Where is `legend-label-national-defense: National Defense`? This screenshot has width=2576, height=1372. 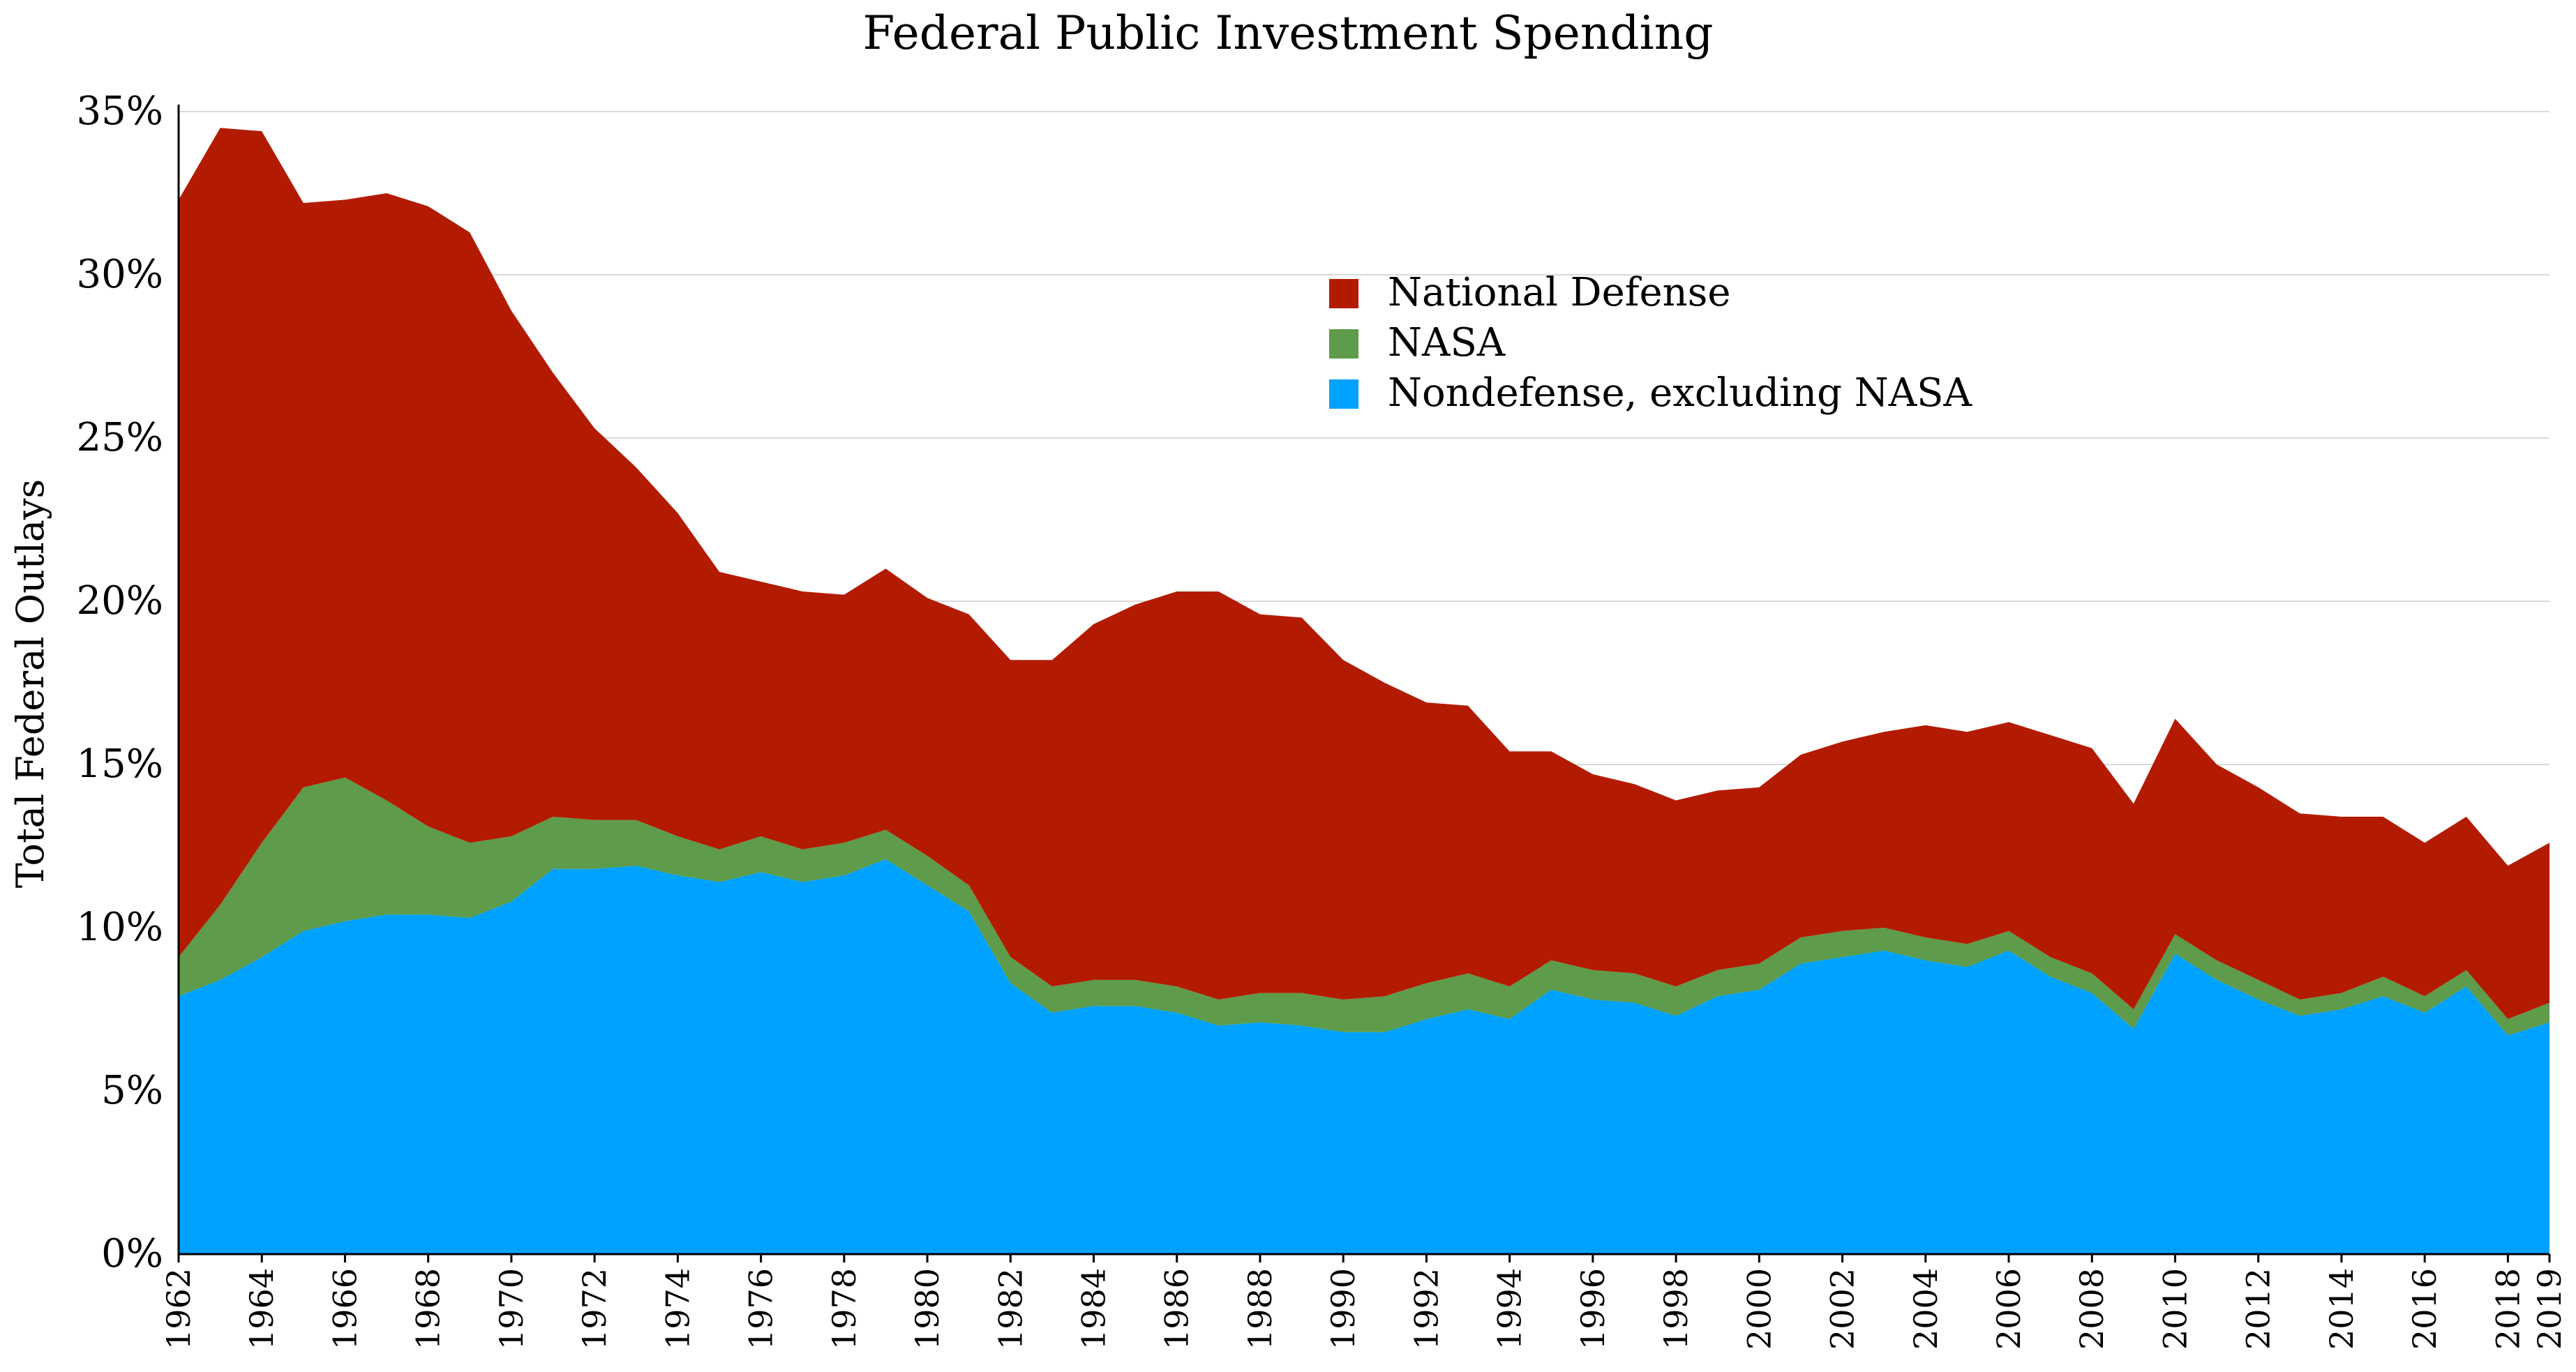 legend-label-national-defense: National Defense is located at coordinates (1559, 292).